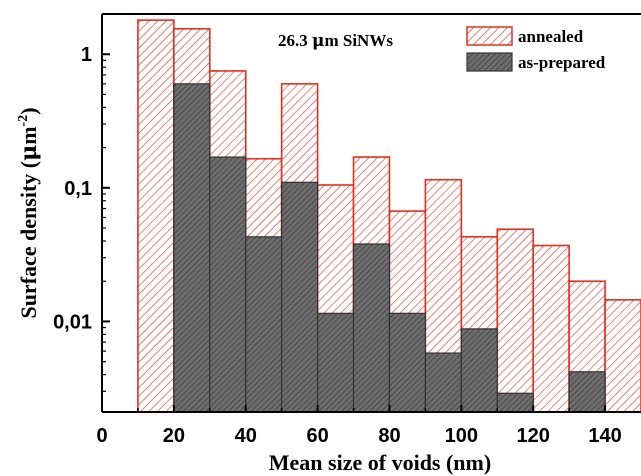 This screenshot has width=641, height=476. I want to click on y-axis-label-exponent: -2, so click(23, 121).